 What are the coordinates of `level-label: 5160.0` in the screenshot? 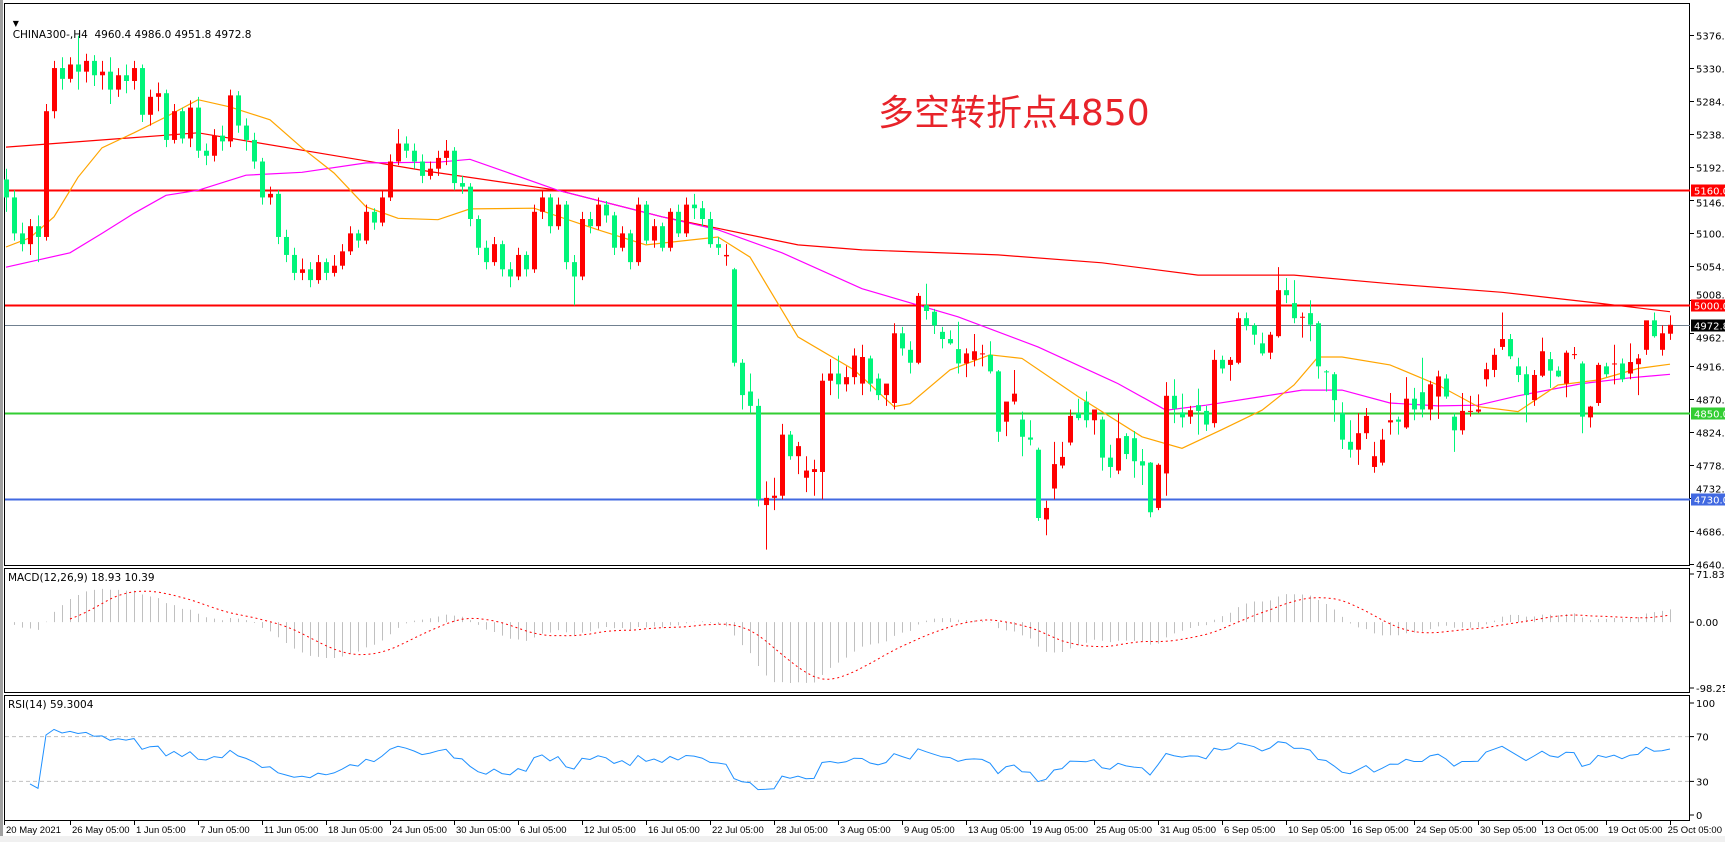 It's located at (1709, 192).